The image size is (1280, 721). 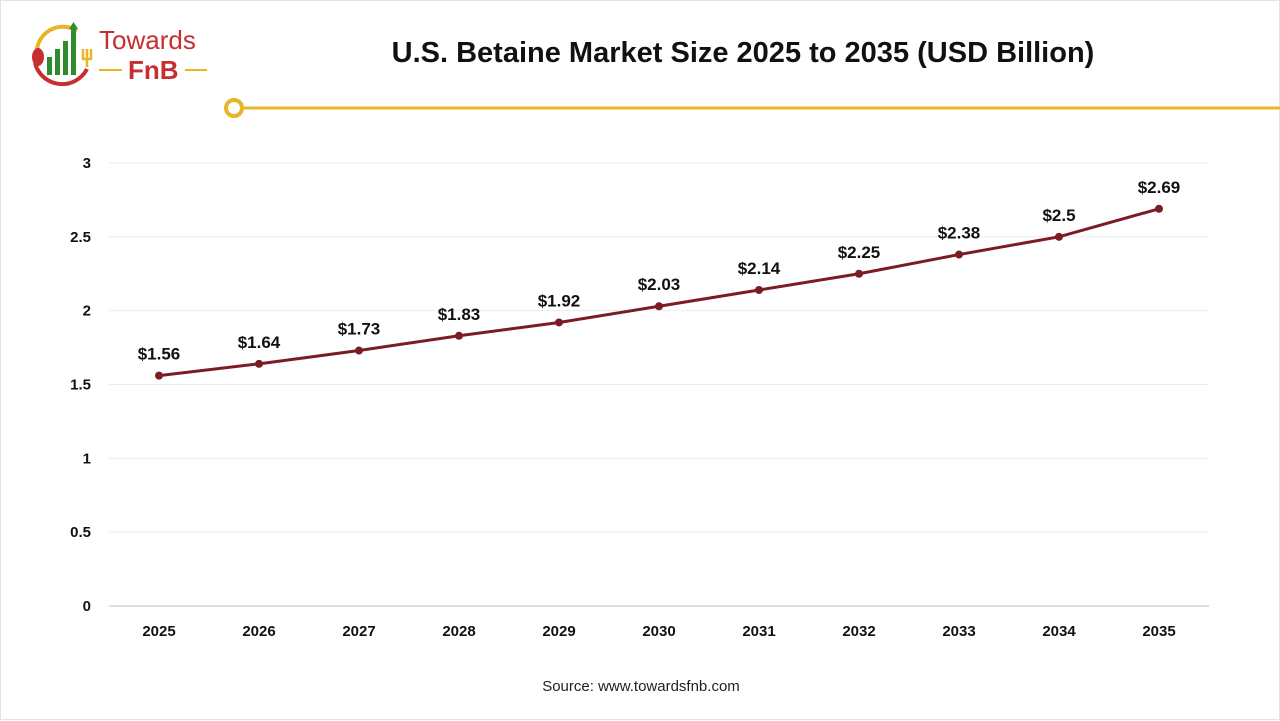 What do you see at coordinates (87, 606) in the screenshot?
I see `y-tick-label: 0` at bounding box center [87, 606].